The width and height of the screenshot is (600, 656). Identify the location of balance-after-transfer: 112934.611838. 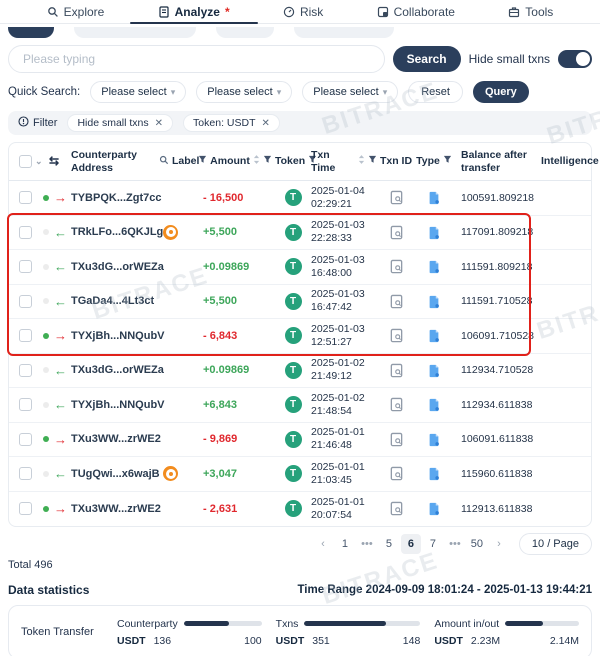
(497, 404).